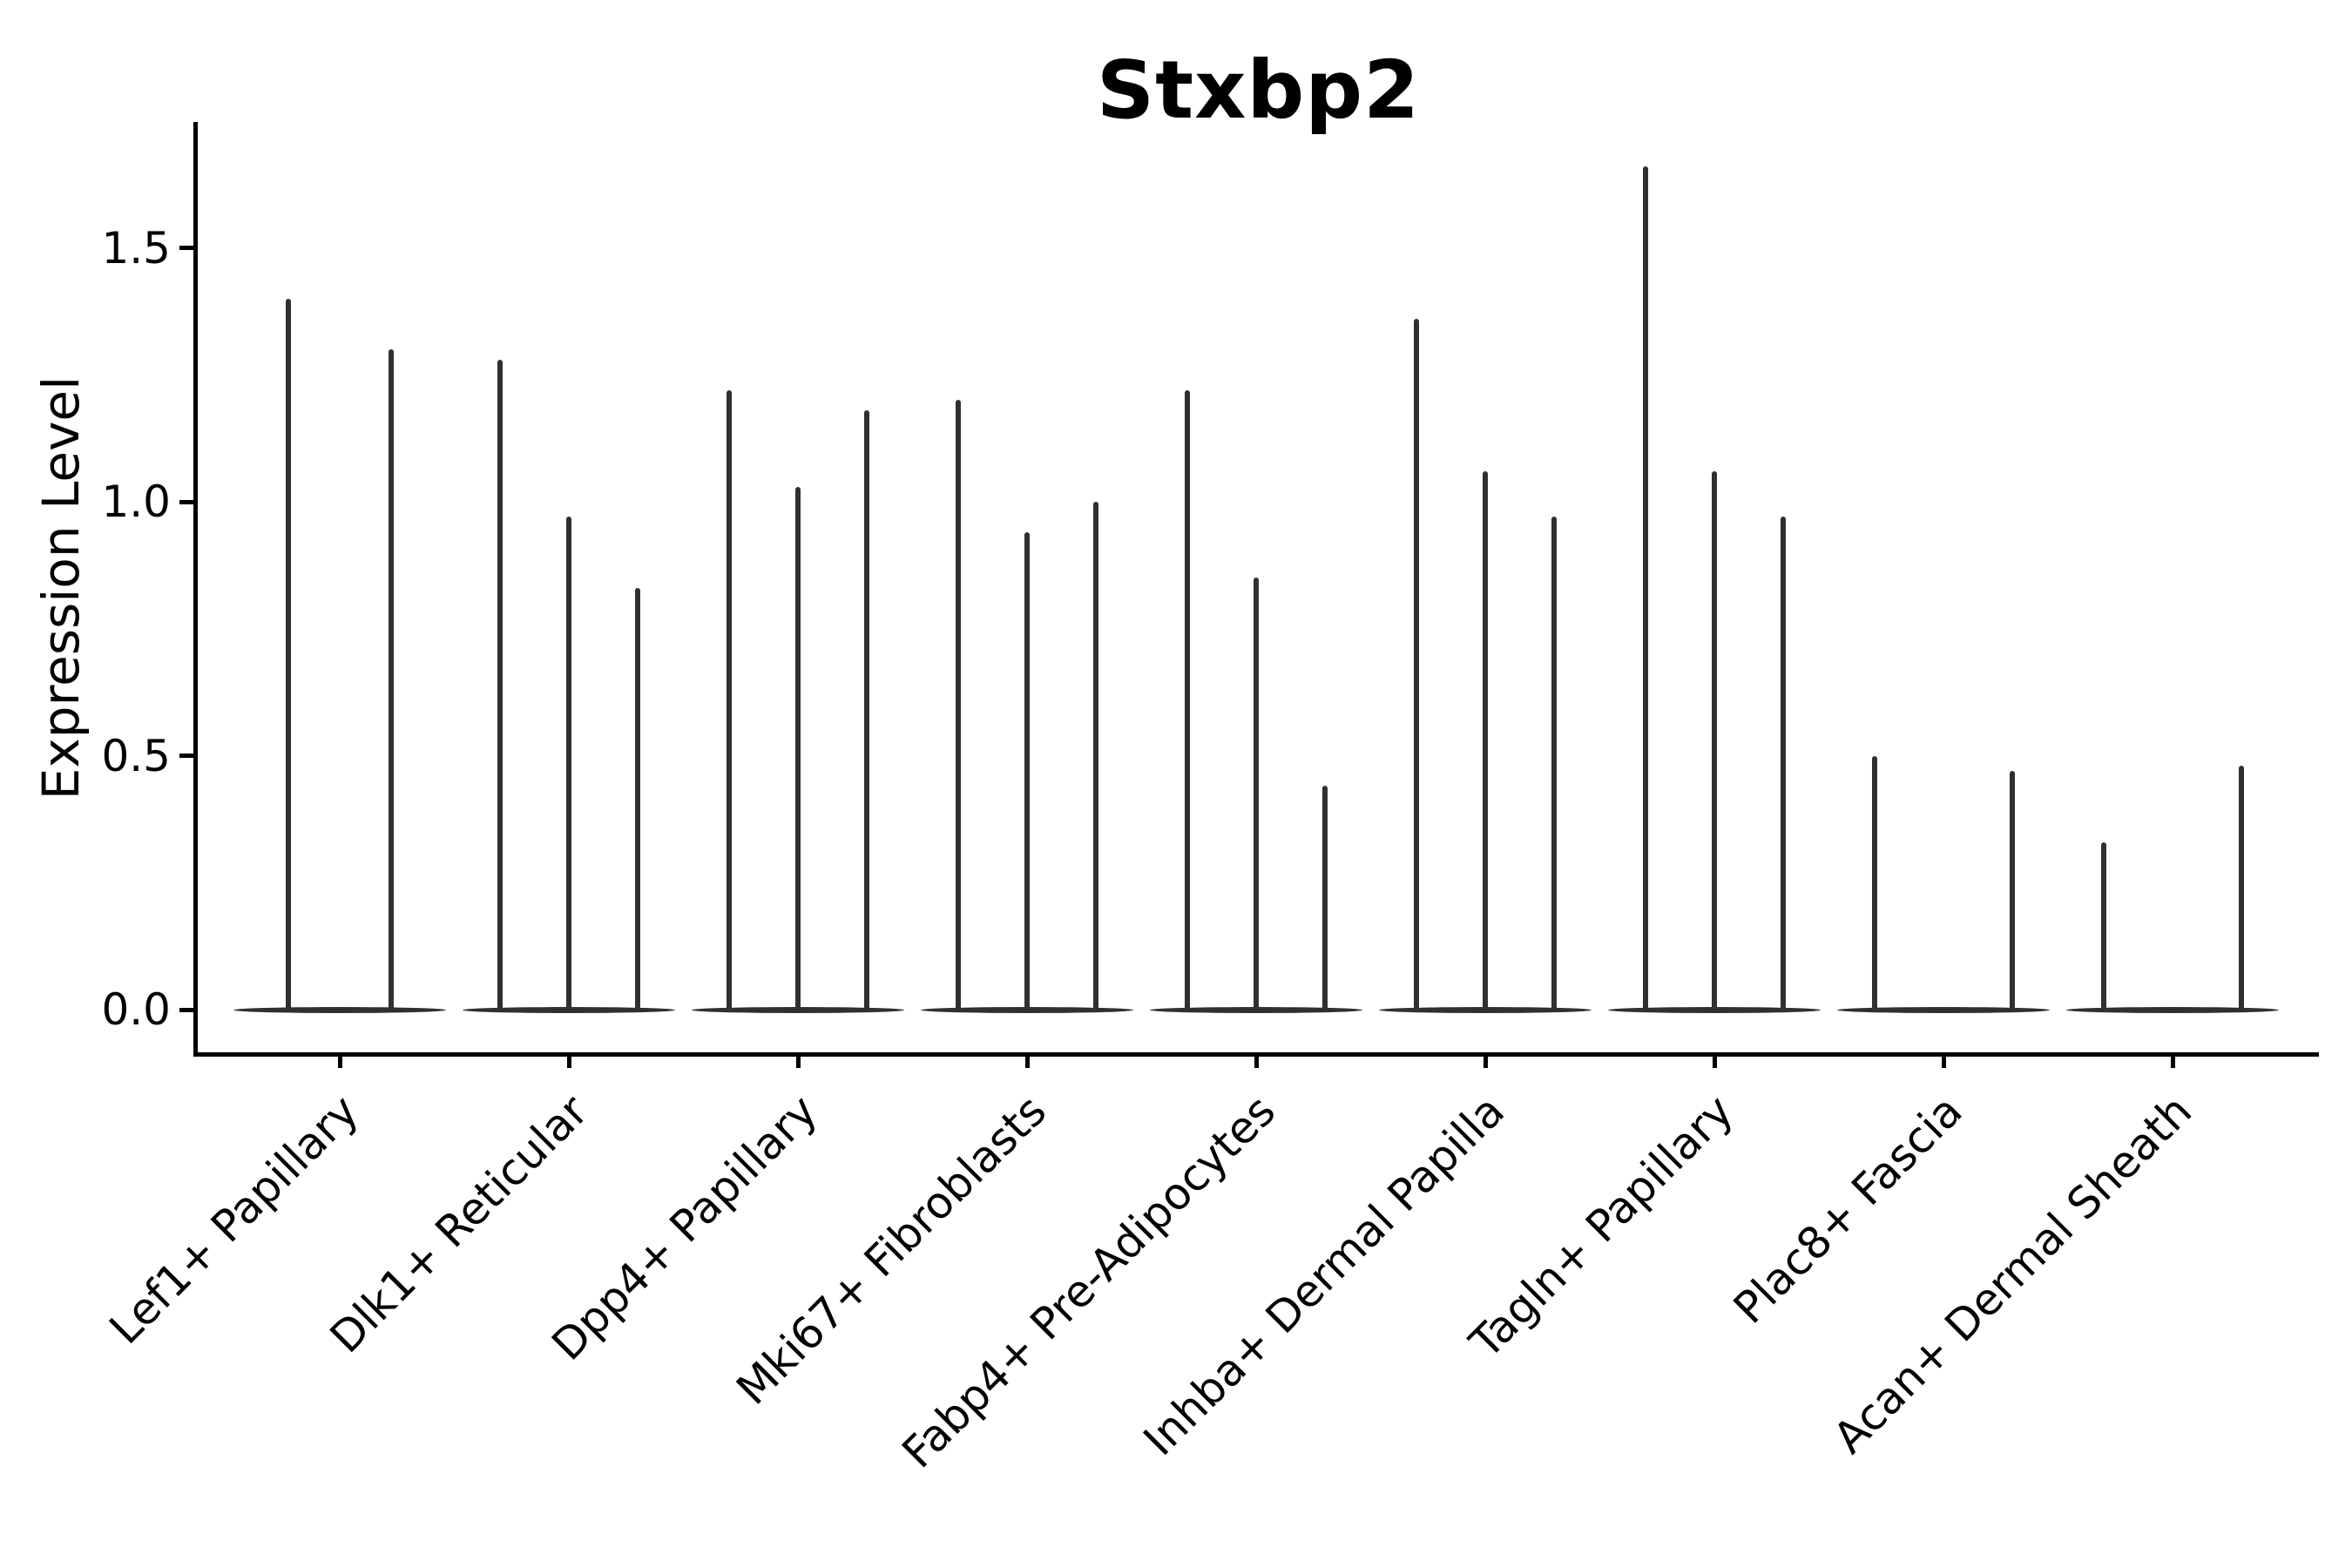  What do you see at coordinates (234, 1220) in the screenshot?
I see `x-axis-label: Lef1+ Papillary` at bounding box center [234, 1220].